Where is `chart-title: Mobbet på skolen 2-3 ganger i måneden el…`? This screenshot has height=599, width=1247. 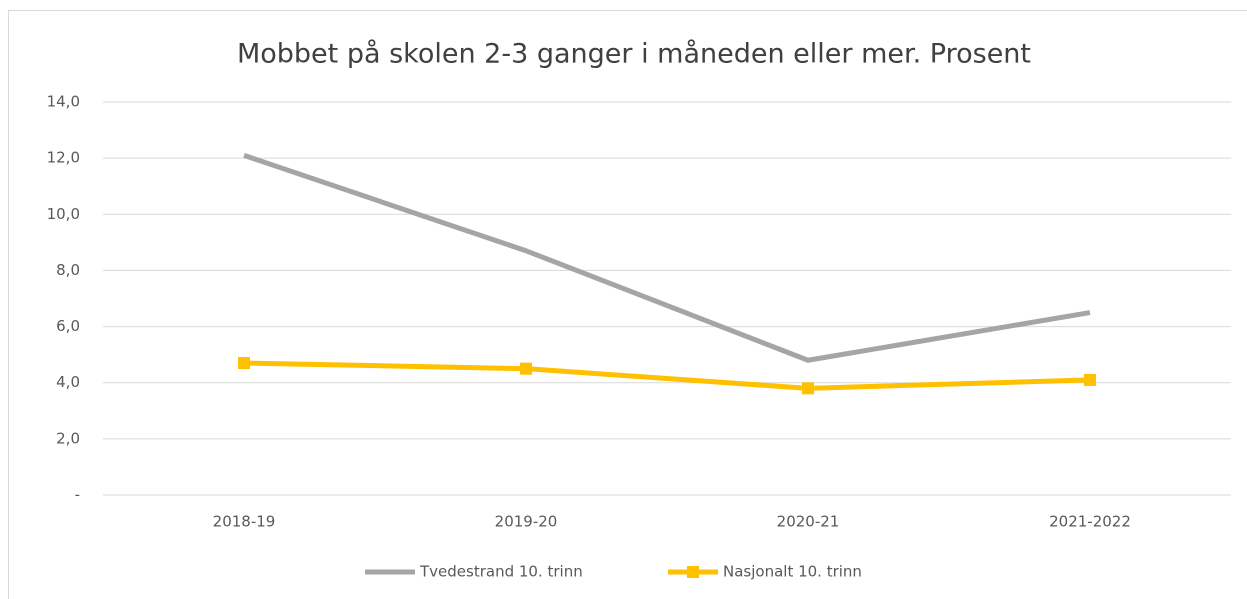
chart-title: Mobbet på skolen 2-3 ganger i måneden el… is located at coordinates (634, 54).